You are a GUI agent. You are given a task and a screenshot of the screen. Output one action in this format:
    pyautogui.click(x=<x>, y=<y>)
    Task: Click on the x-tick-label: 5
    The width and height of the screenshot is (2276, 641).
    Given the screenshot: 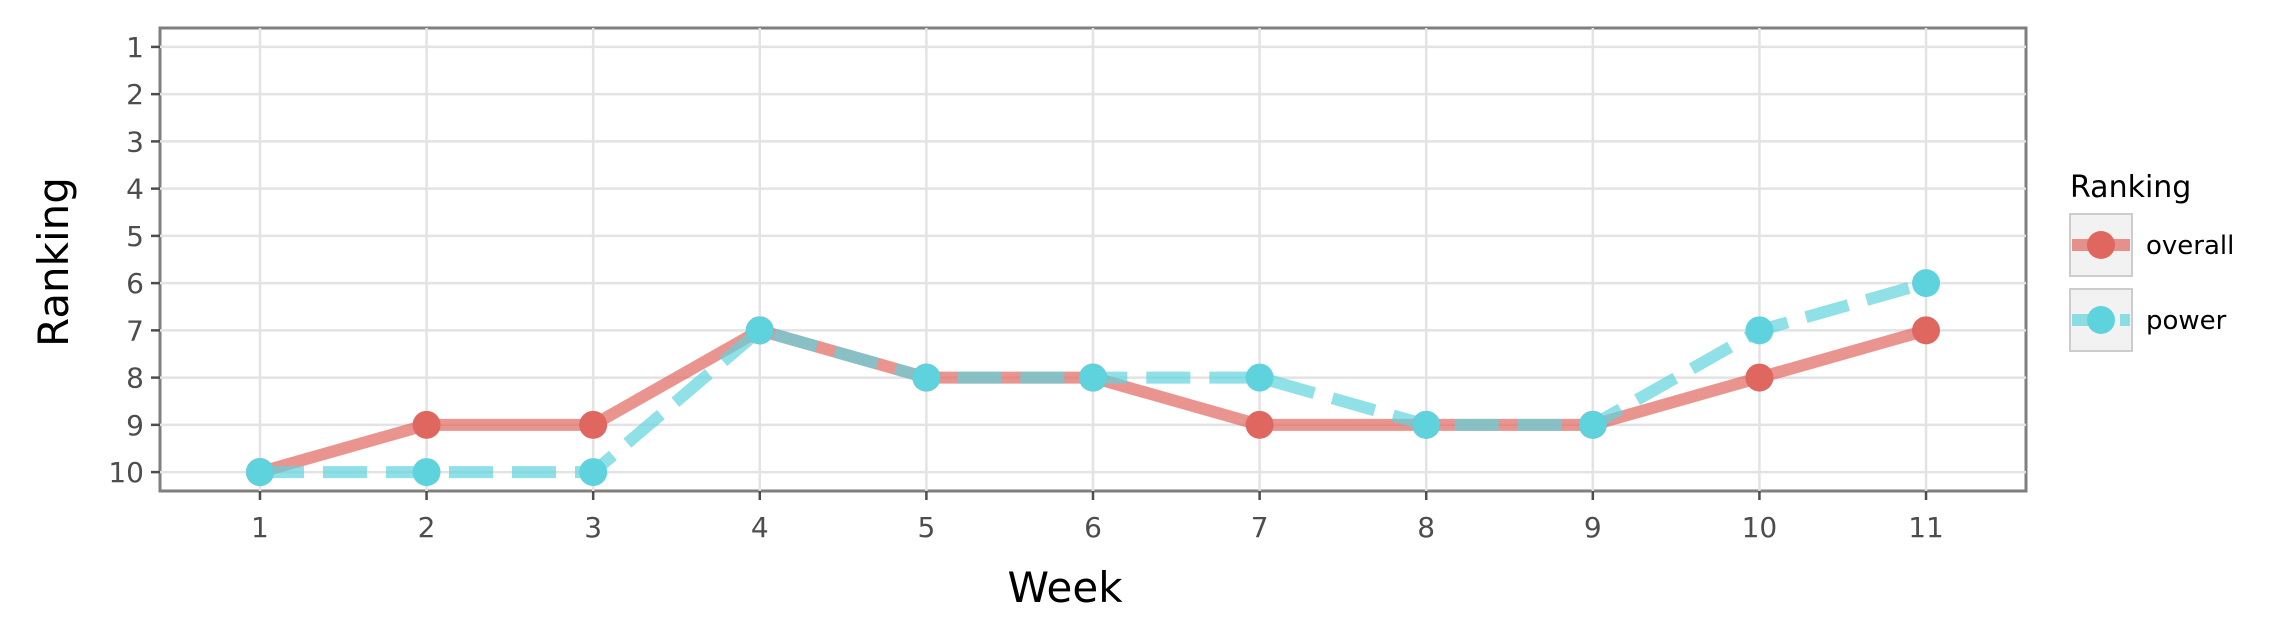 What is the action you would take?
    pyautogui.click(x=926, y=527)
    